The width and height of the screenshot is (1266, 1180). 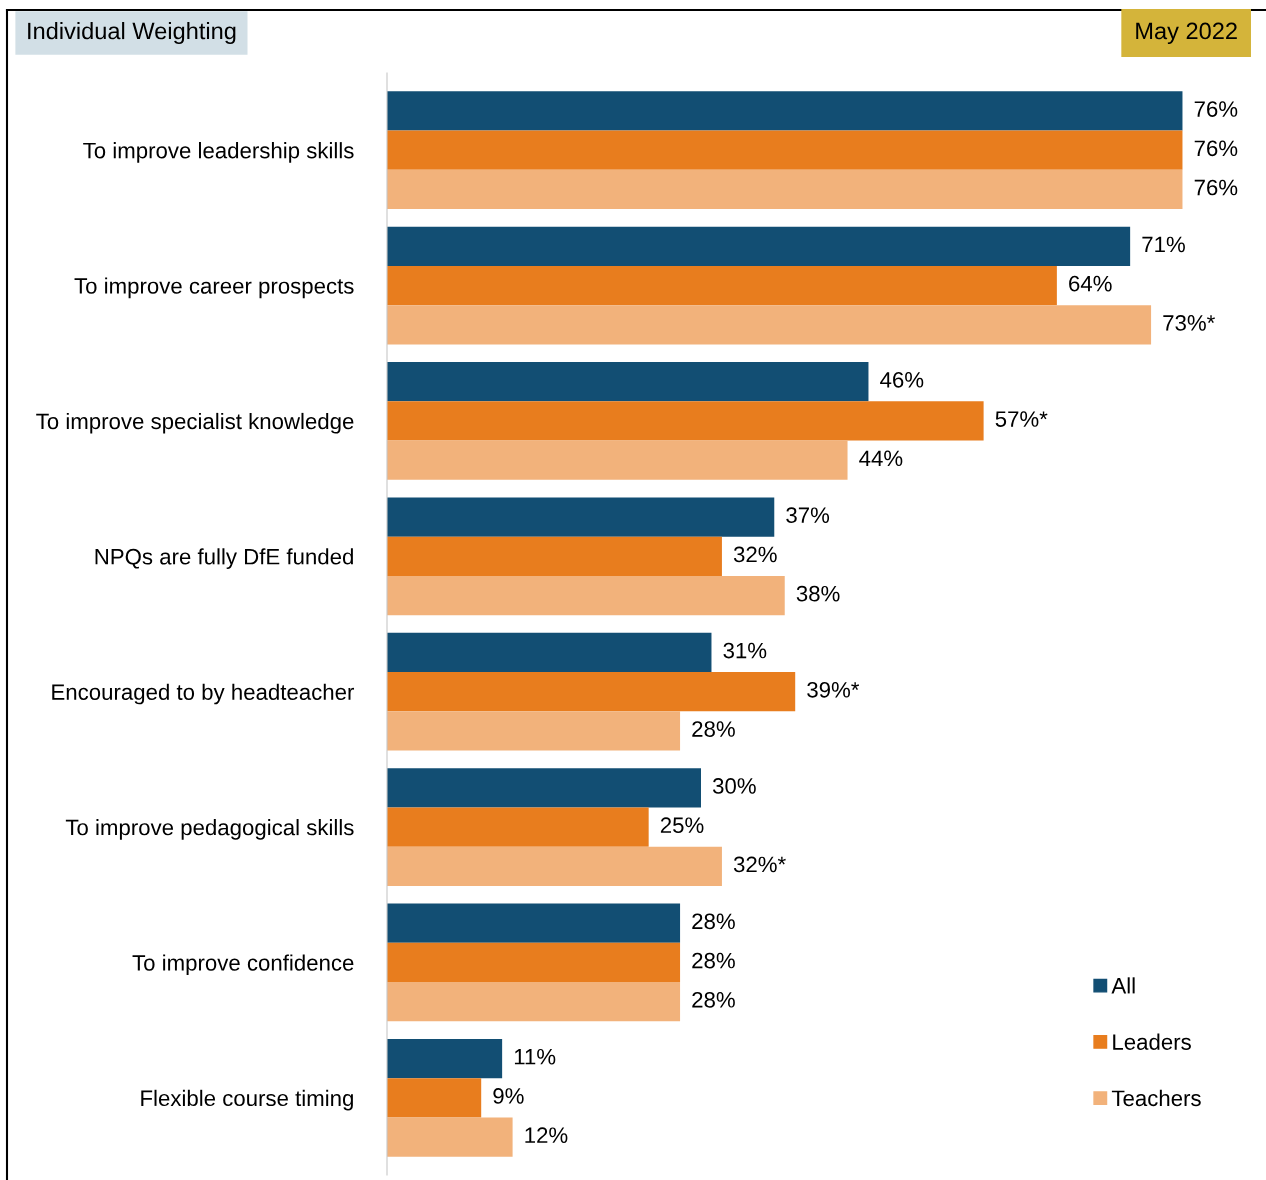 I want to click on data-label: 39%*, so click(x=833, y=689).